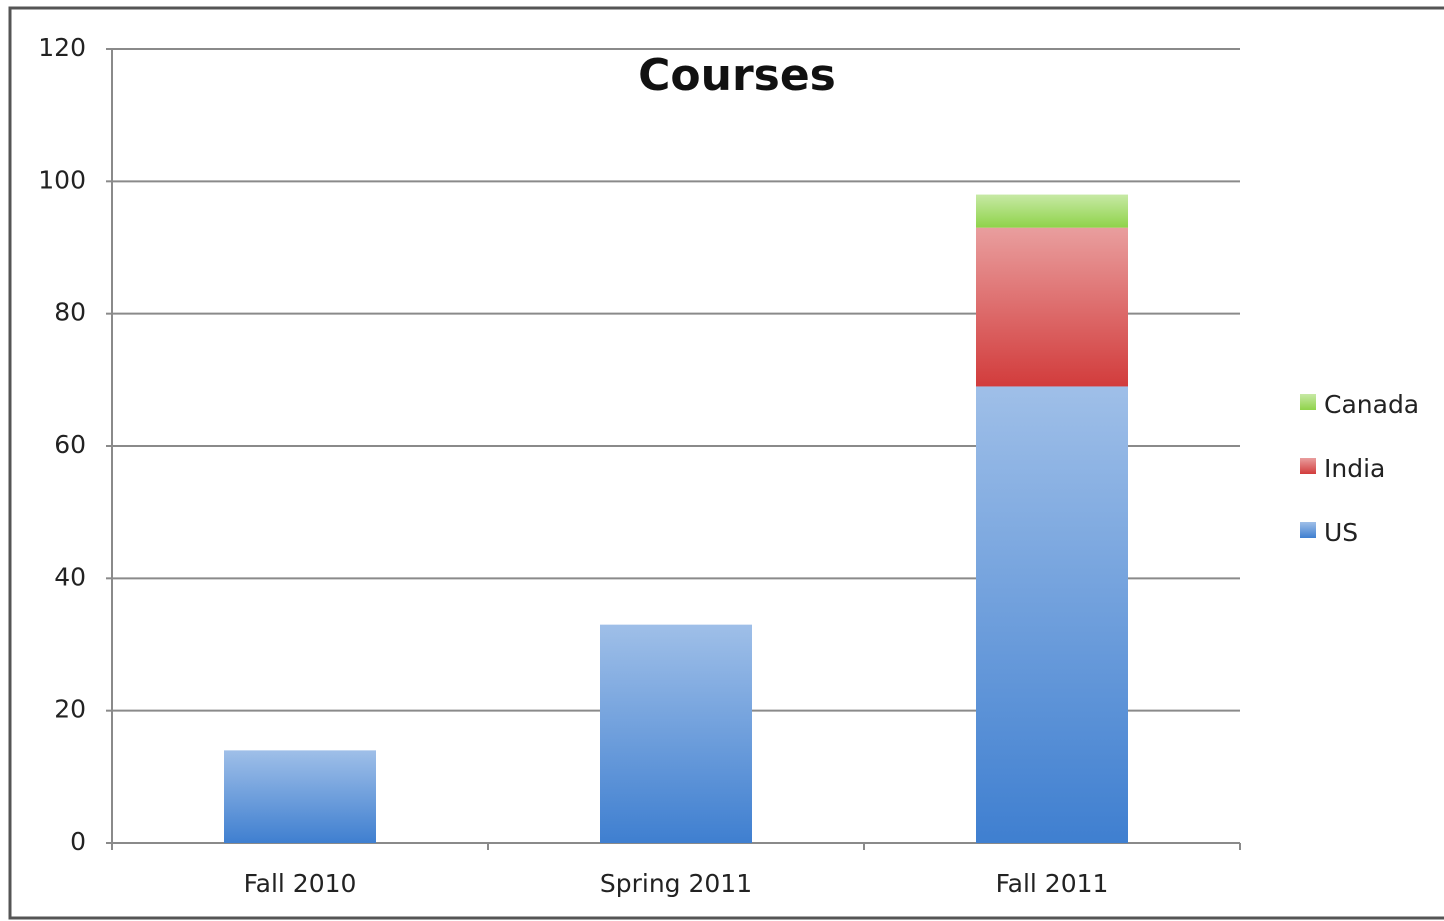 This screenshot has height=921, width=1444. Describe the element at coordinates (1341, 532) in the screenshot. I see `legend-label: US` at that location.